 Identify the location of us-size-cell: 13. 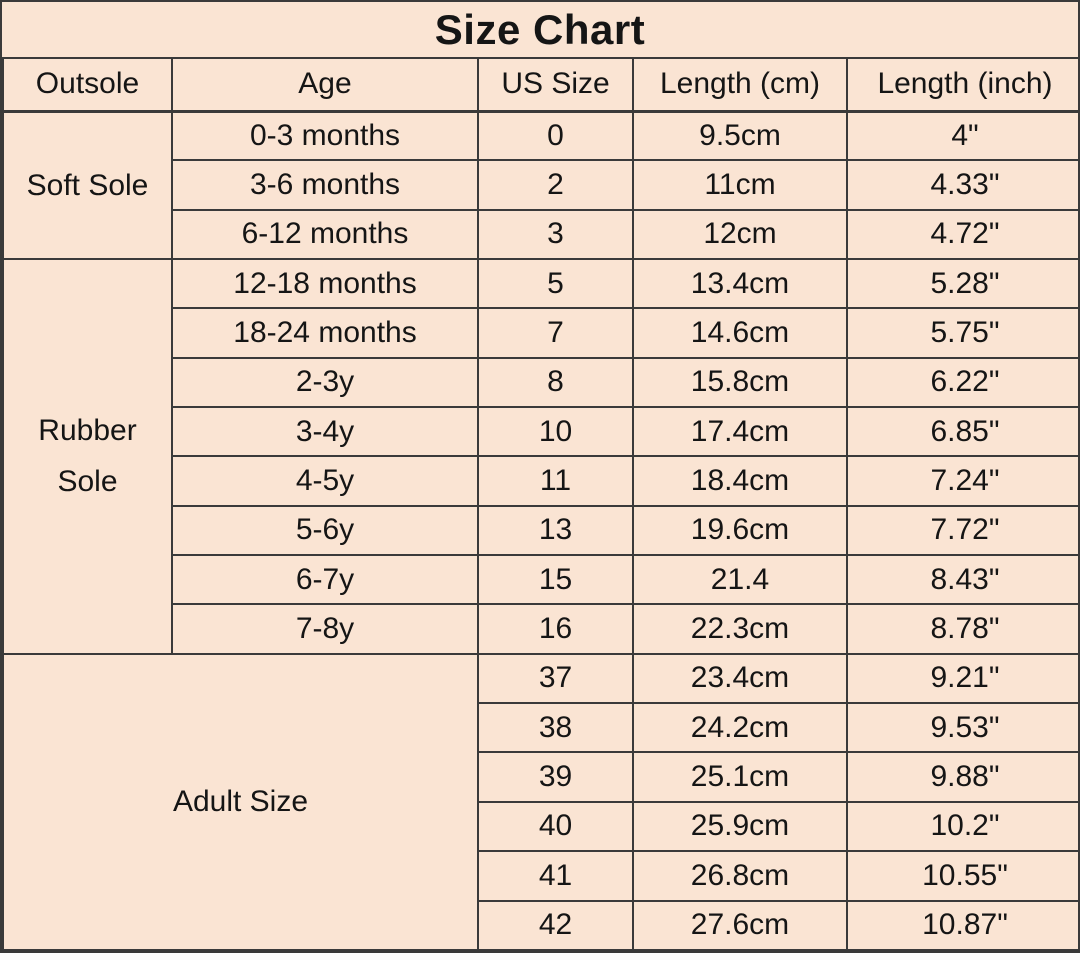
(555, 530).